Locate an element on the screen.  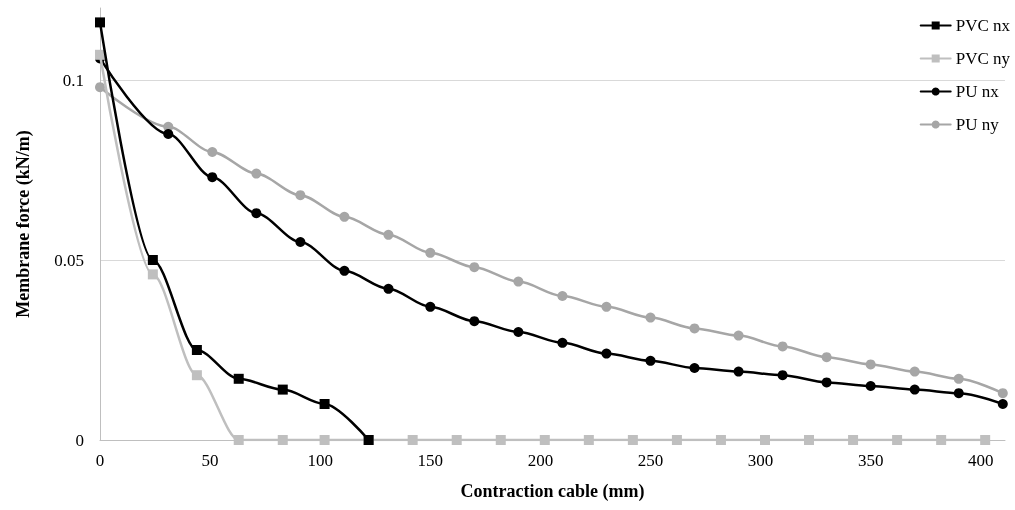
legend-label: PU ny is located at coordinates (977, 124).